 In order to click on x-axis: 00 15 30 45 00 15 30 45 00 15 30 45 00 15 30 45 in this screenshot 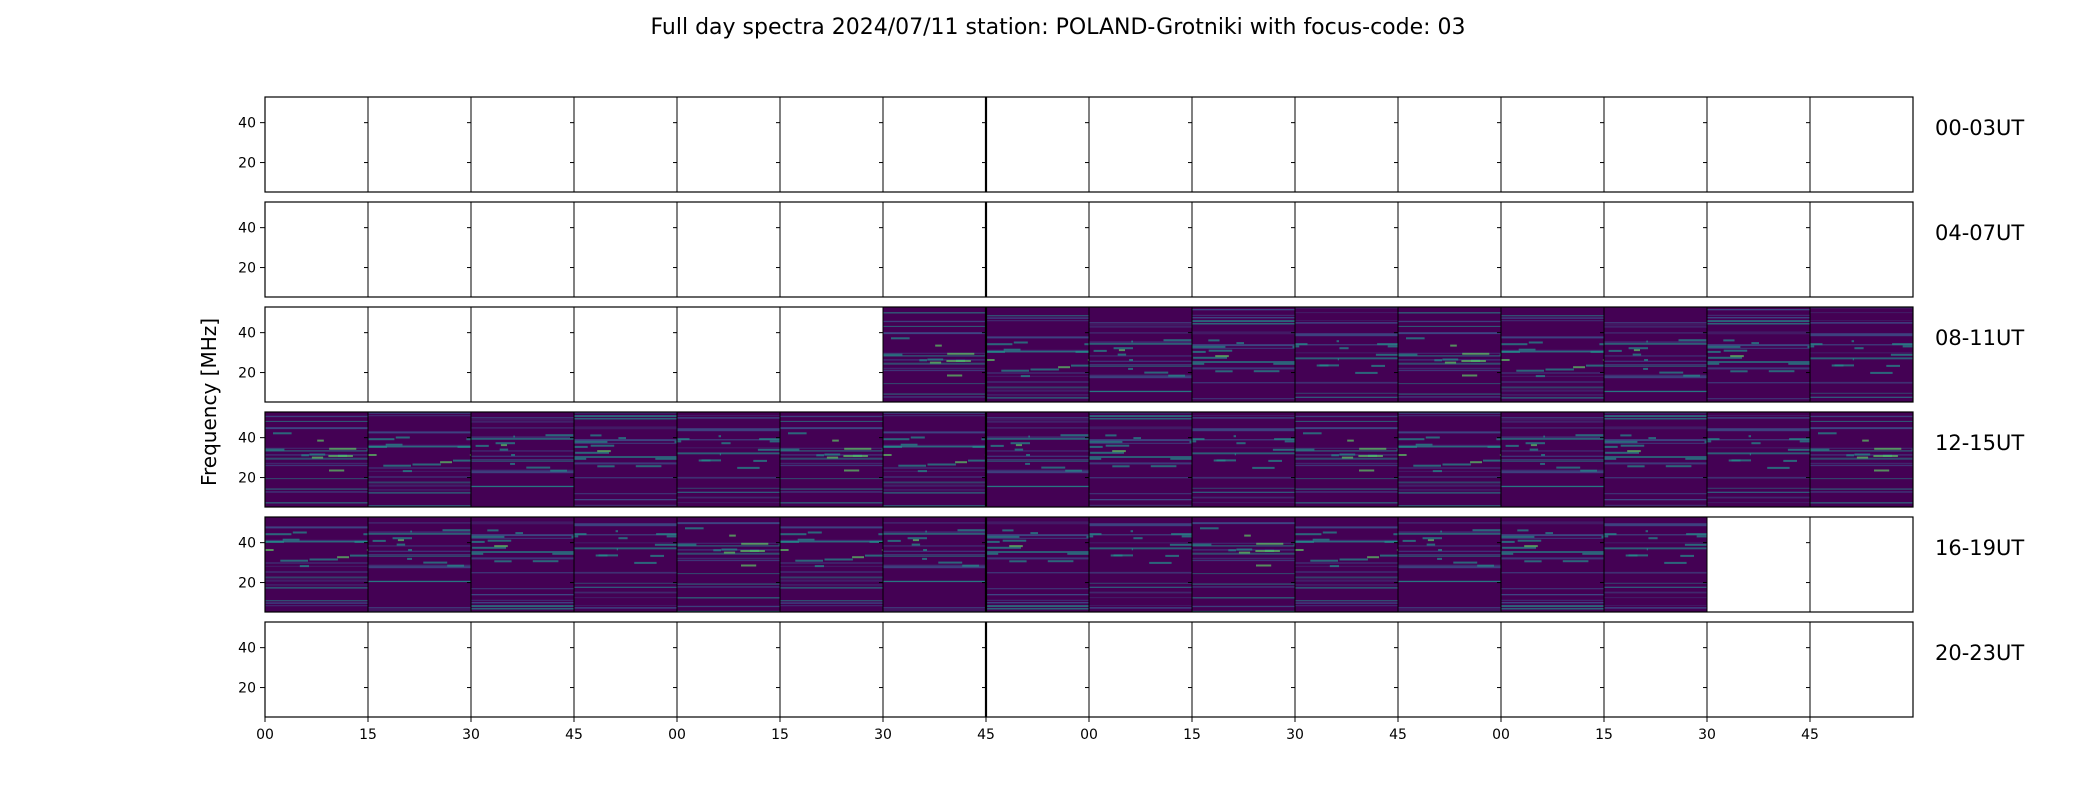, I will do `click(1037, 730)`.